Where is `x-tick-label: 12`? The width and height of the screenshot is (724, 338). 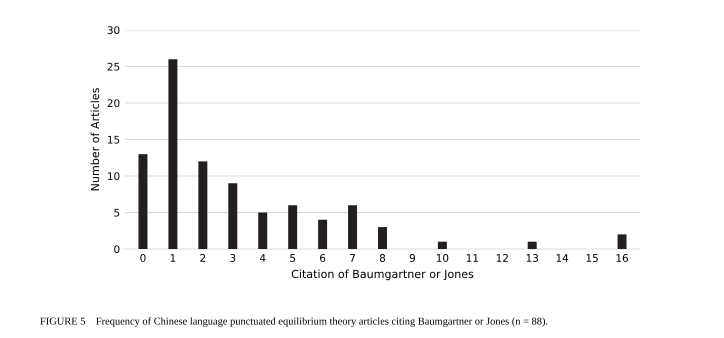 x-tick-label: 12 is located at coordinates (502, 258).